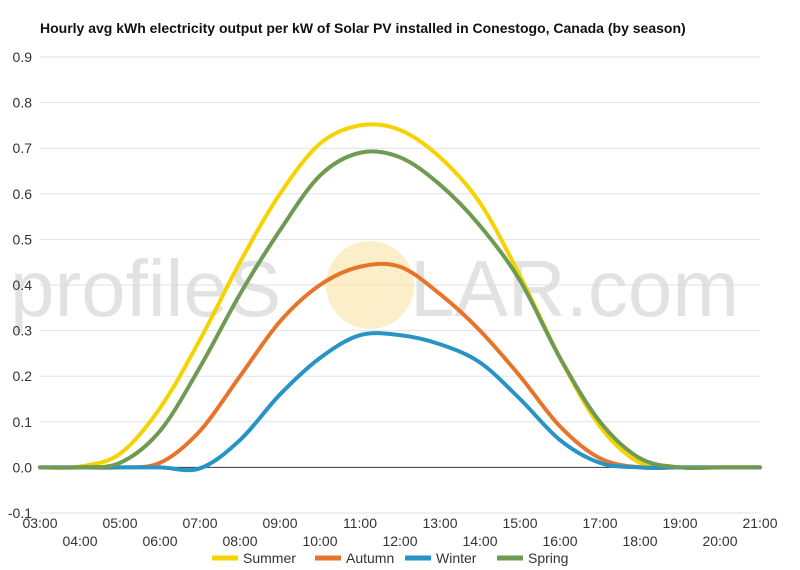 This screenshot has width=800, height=570. Describe the element at coordinates (23, 148) in the screenshot. I see `y-tick-label: 0.7` at that location.